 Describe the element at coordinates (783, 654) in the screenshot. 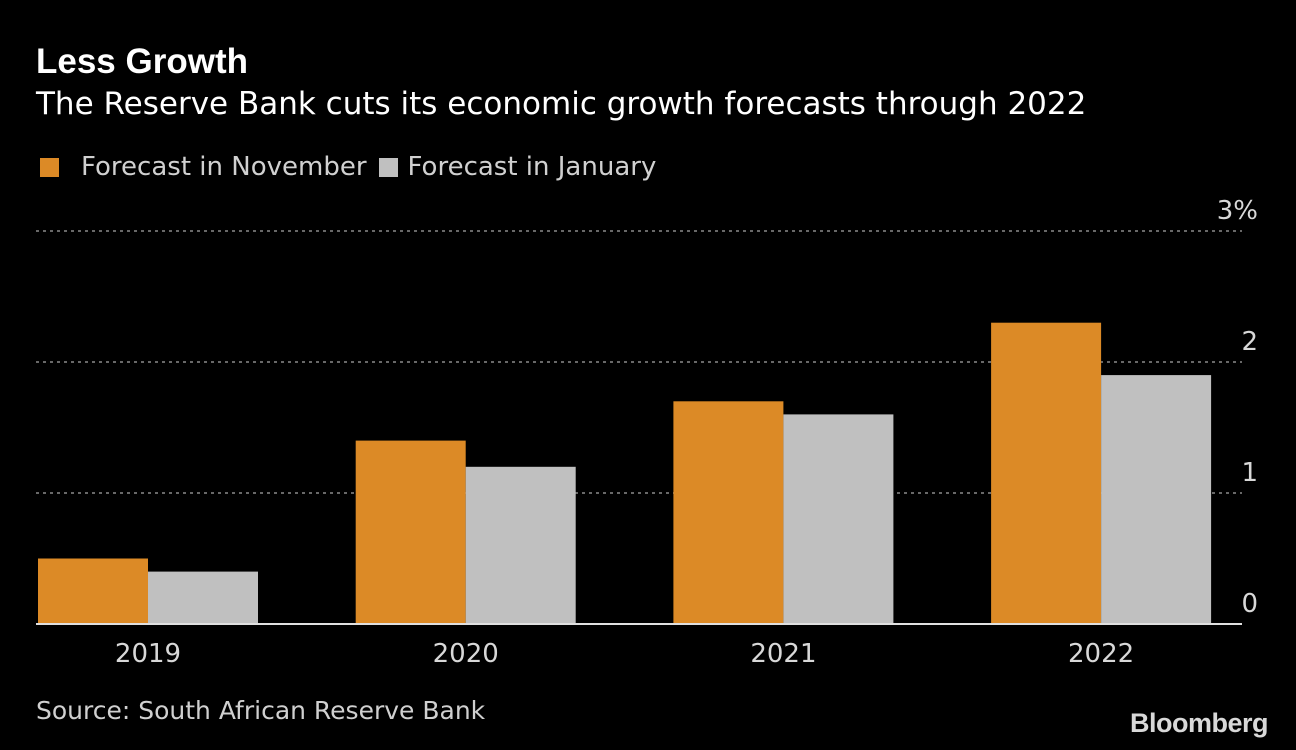

I see `x-tick-label: 2021` at that location.